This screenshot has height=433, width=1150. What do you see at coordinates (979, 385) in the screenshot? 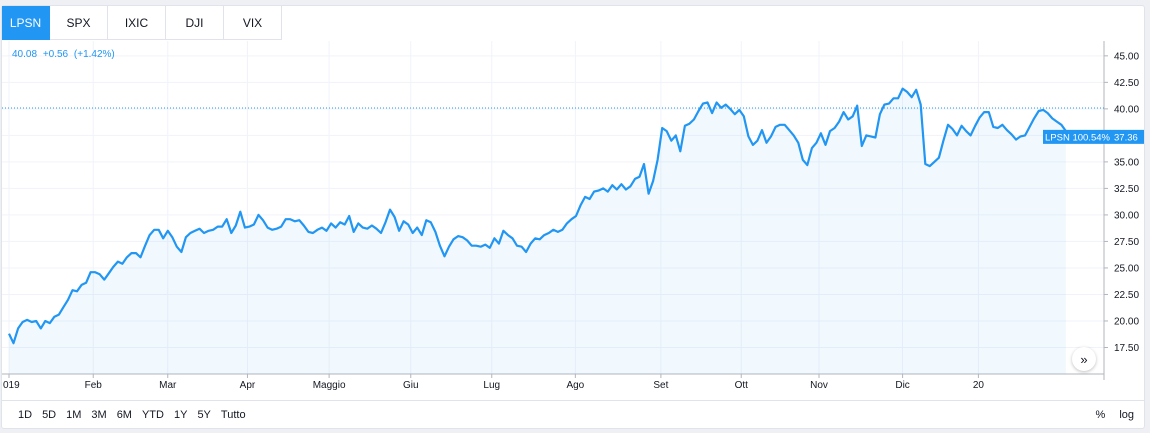
I see `x-tick-label: 20` at bounding box center [979, 385].